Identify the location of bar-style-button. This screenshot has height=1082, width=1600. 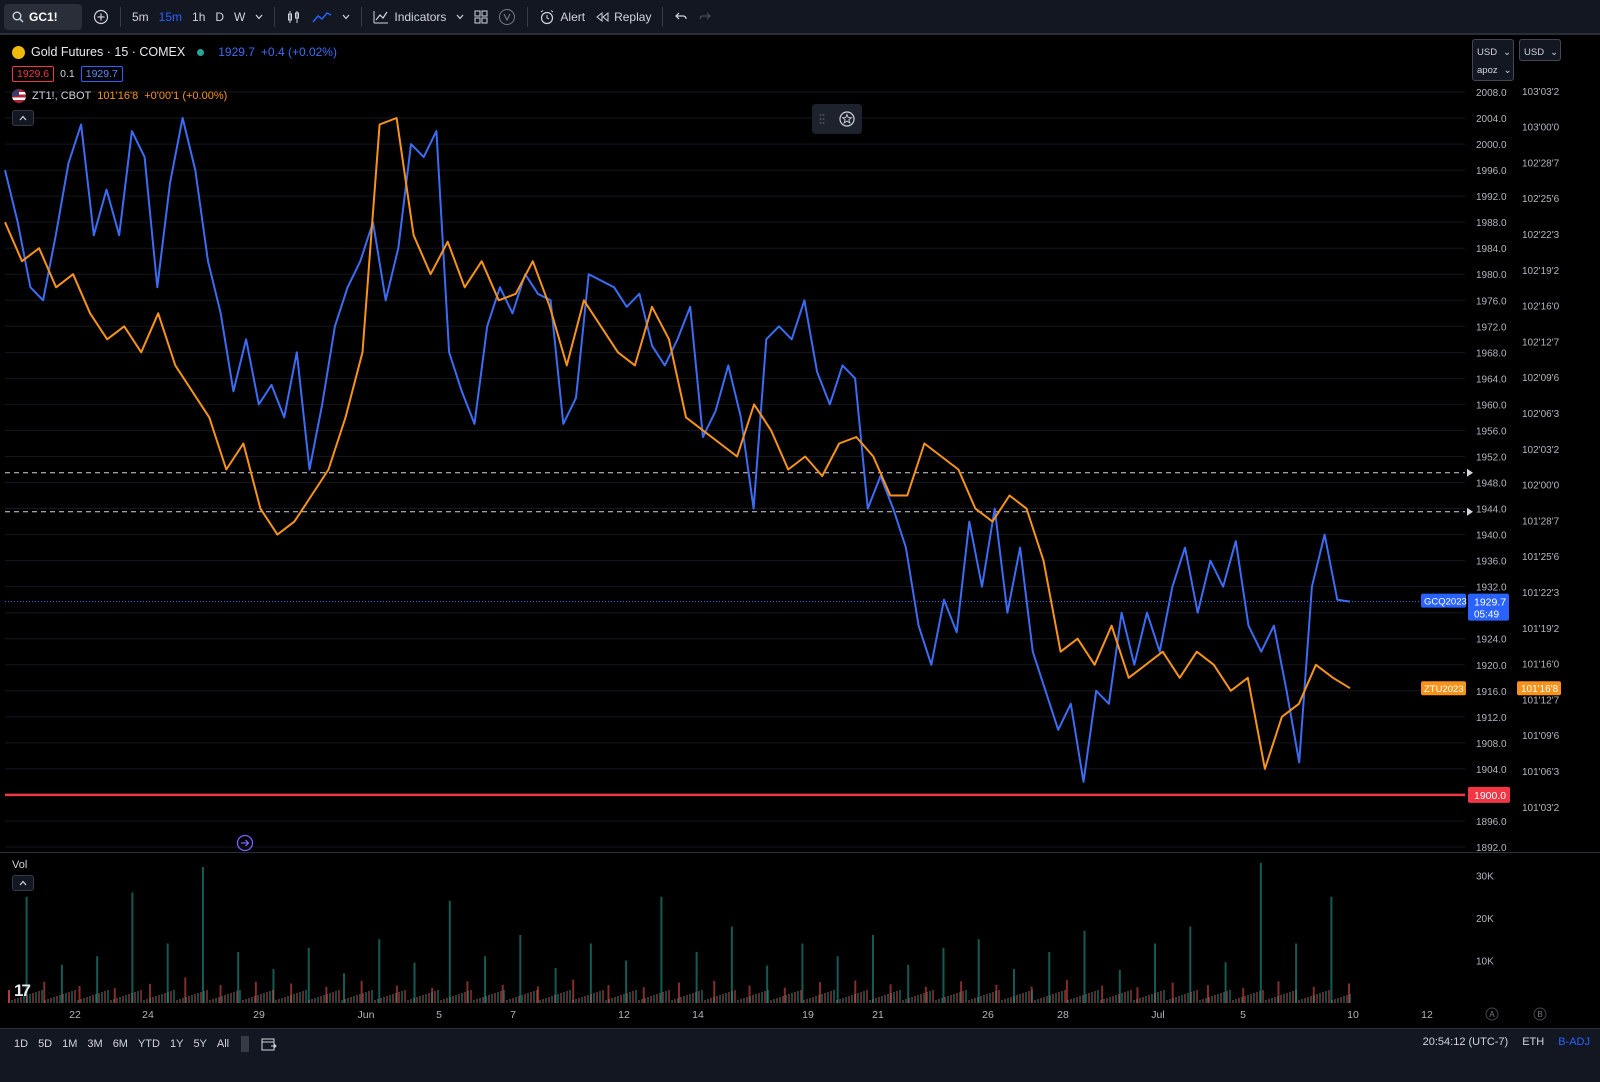
(294, 17).